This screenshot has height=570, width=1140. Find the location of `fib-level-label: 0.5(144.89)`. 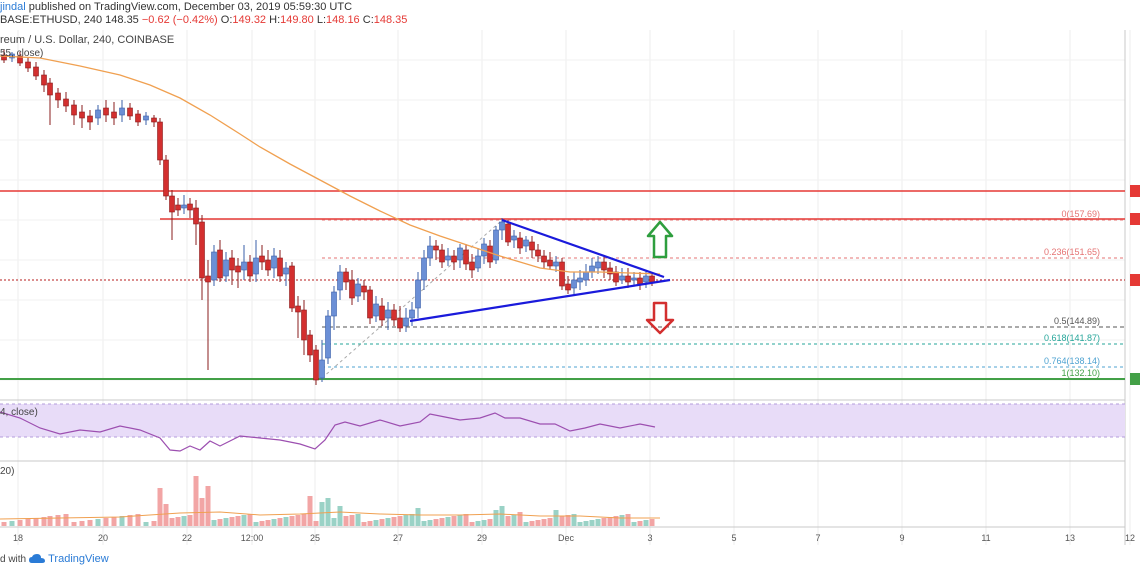

fib-level-label: 0.5(144.89) is located at coordinates (1077, 321).